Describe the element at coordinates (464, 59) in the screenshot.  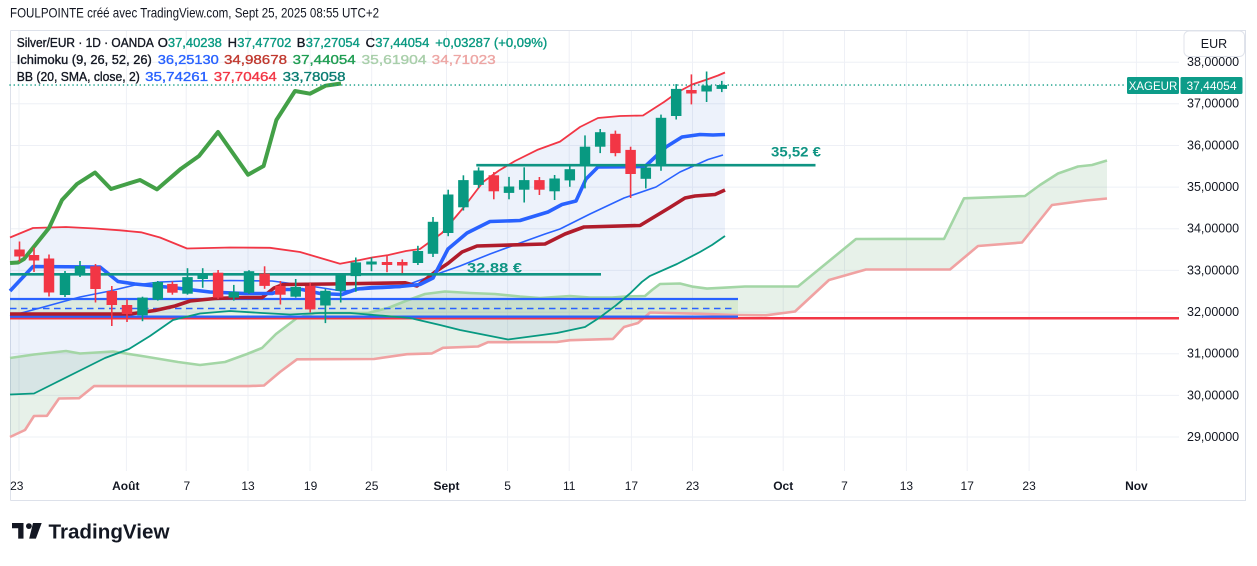
I see `svg-text: 34,71023` at that location.